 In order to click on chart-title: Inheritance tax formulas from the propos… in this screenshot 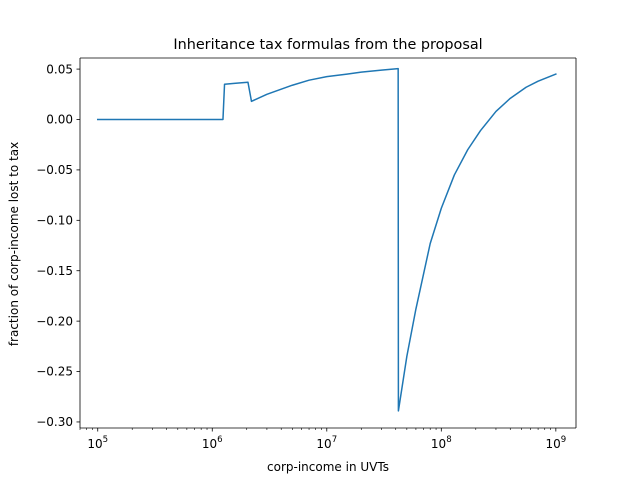, I will do `click(327, 45)`.